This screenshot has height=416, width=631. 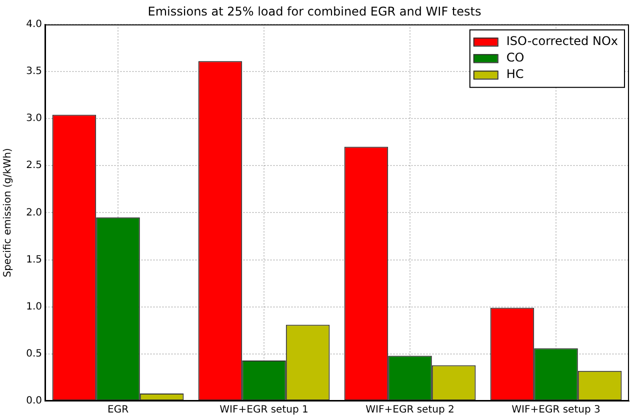 What do you see at coordinates (515, 57) in the screenshot?
I see `legend-label: CO` at bounding box center [515, 57].